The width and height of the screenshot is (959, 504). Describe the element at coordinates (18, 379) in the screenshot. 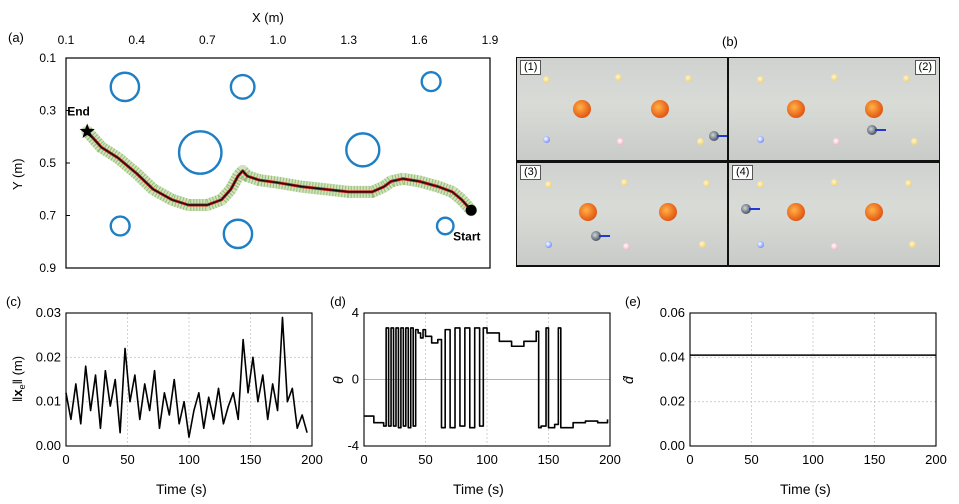

I see `panel-c-ylabel: ‖xe‖ (m)` at that location.